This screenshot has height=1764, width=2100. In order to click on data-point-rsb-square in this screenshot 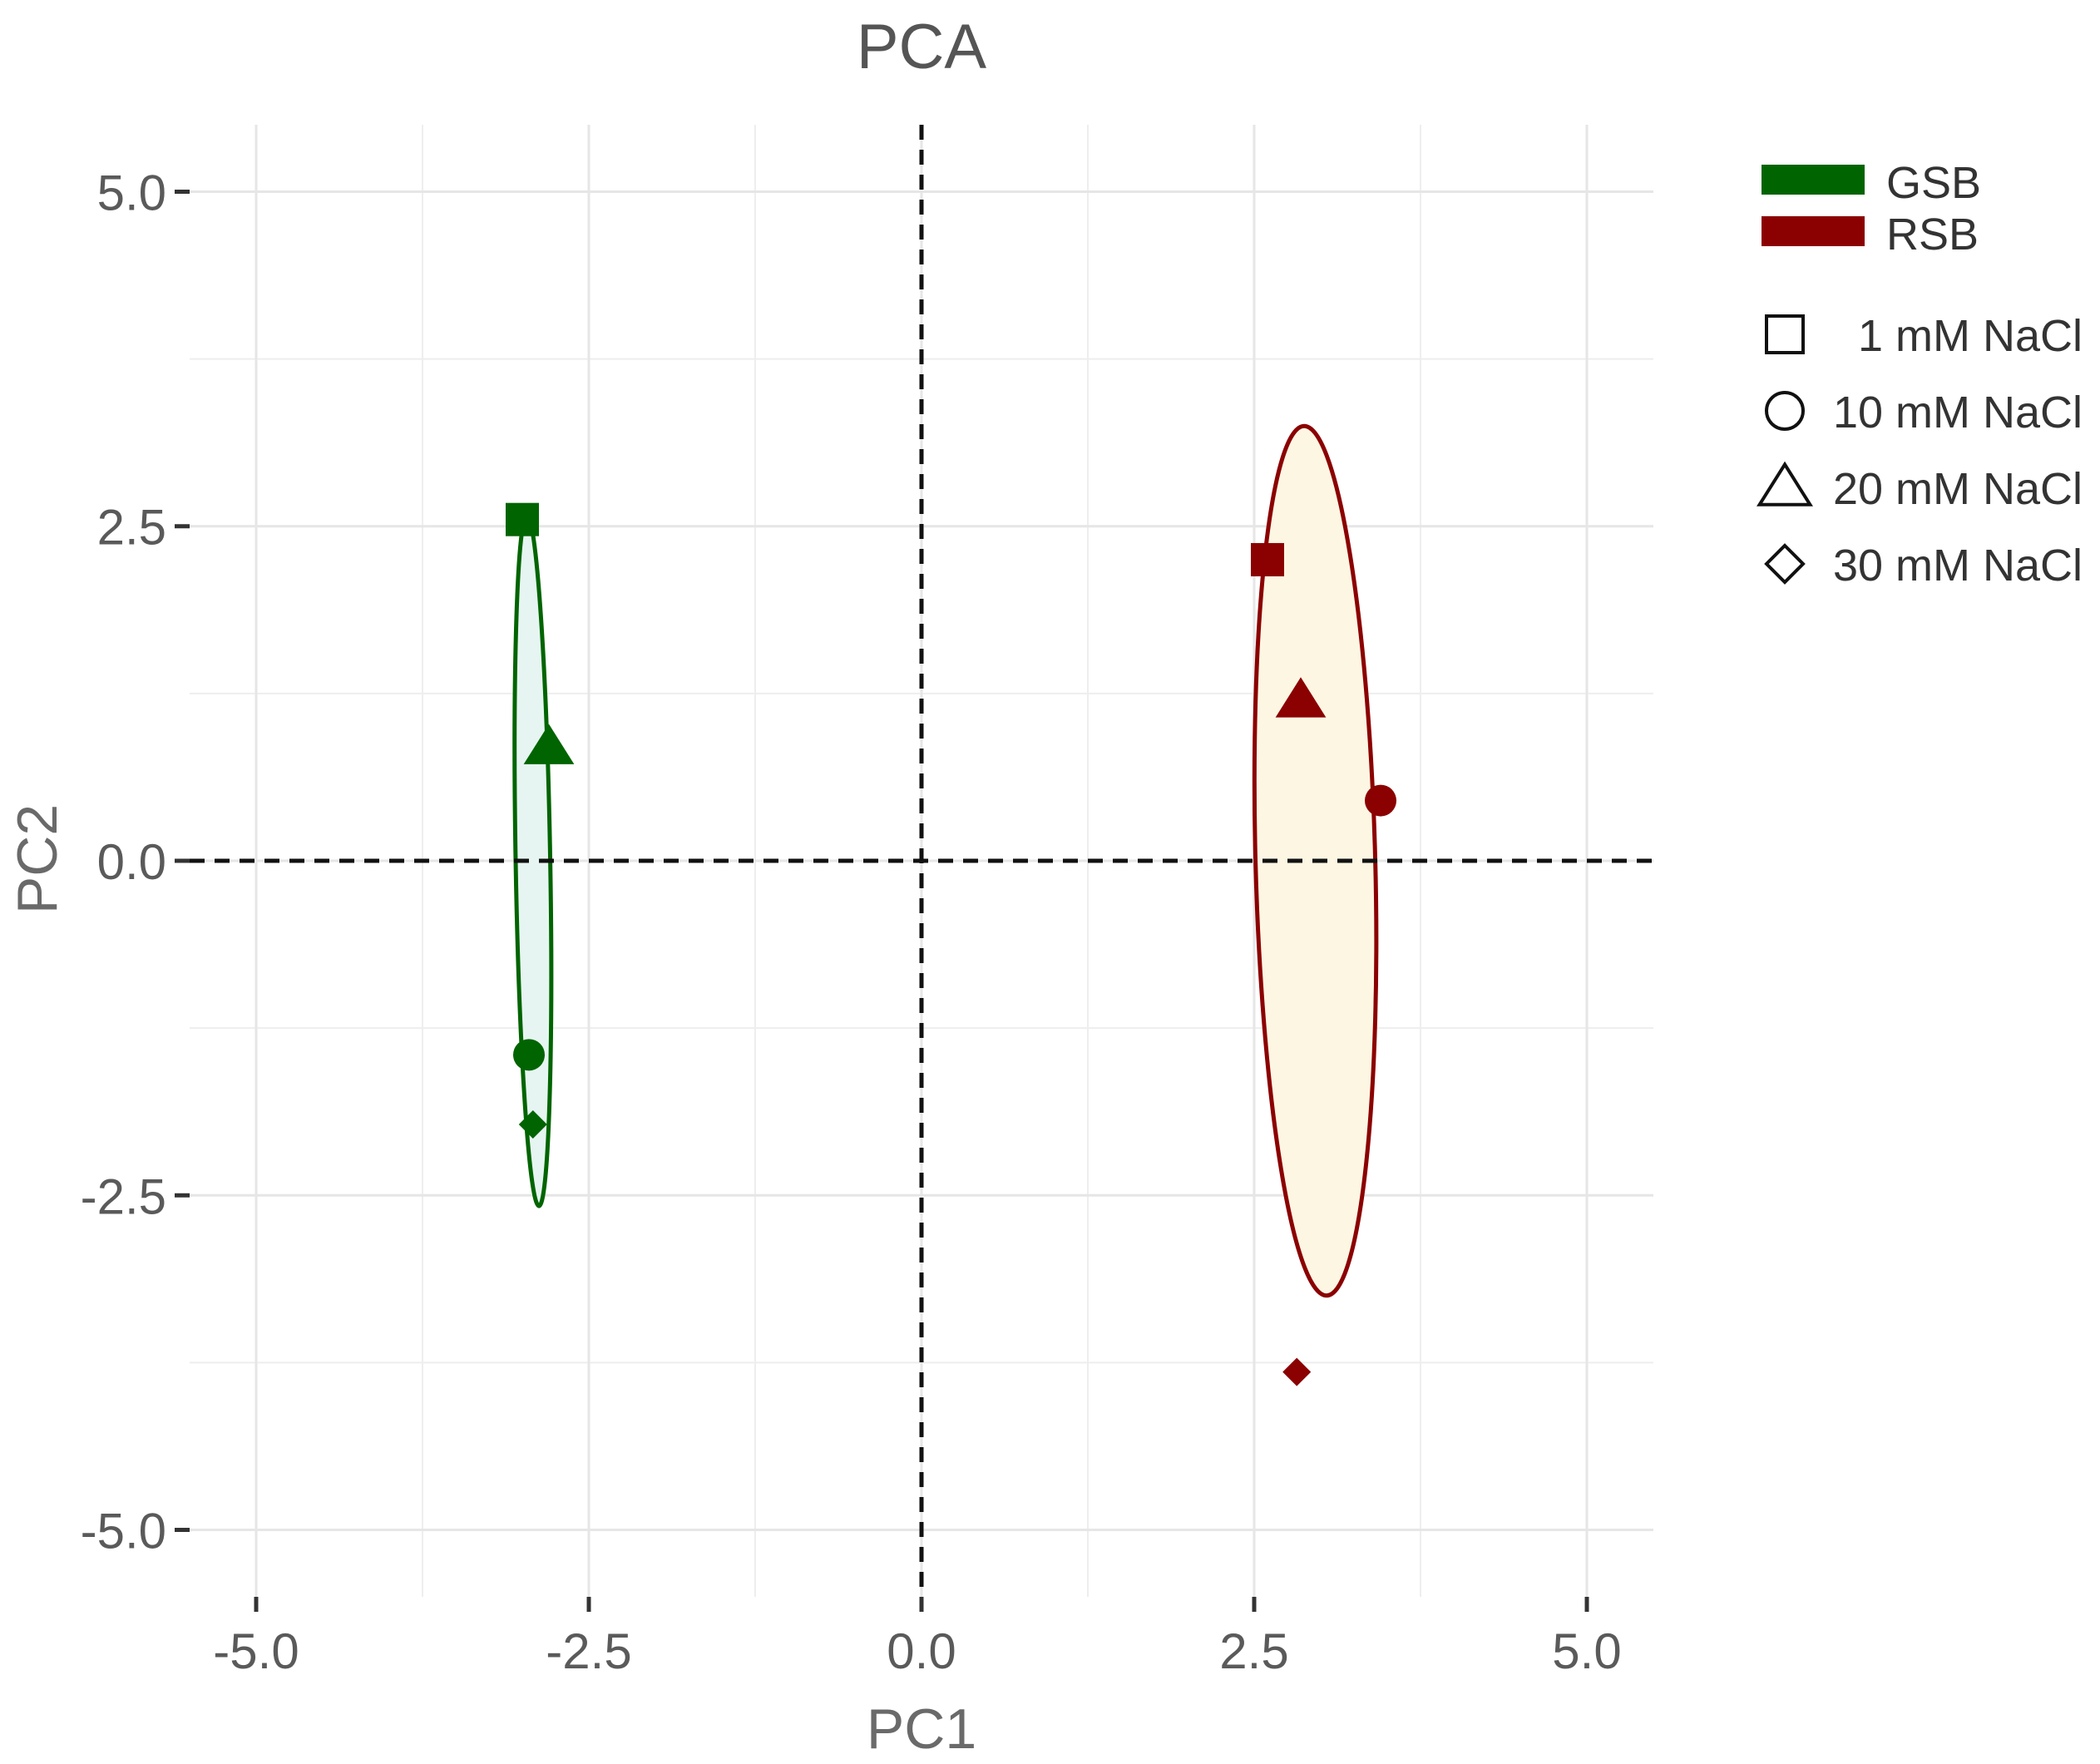, I will do `click(1267, 559)`.